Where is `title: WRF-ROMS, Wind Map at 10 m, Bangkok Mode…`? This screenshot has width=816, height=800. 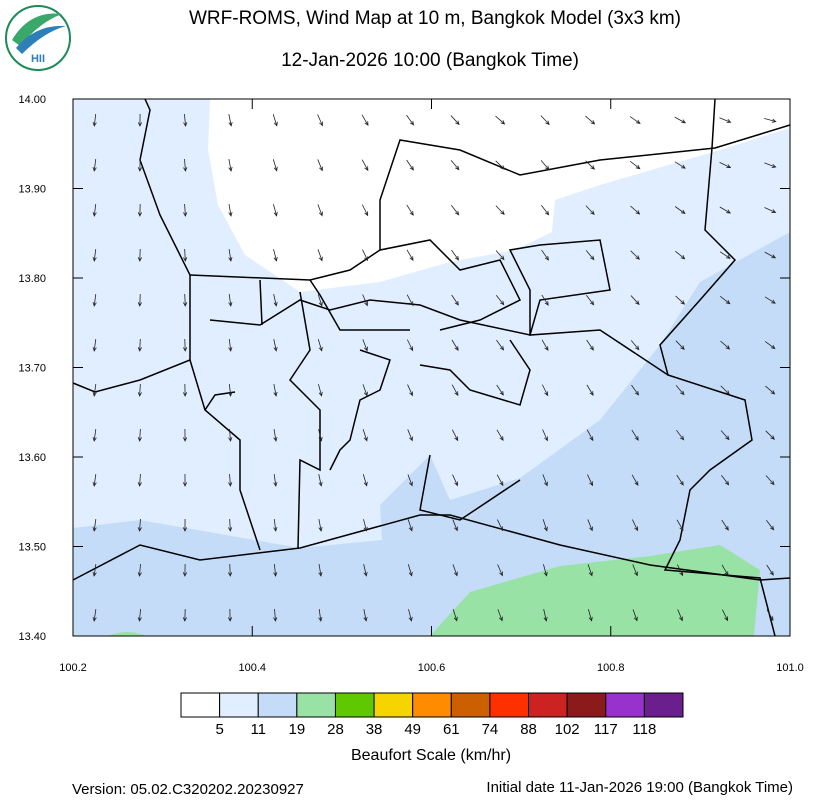 title: WRF-ROMS, Wind Map at 10 m, Bangkok Mode… is located at coordinates (435, 18).